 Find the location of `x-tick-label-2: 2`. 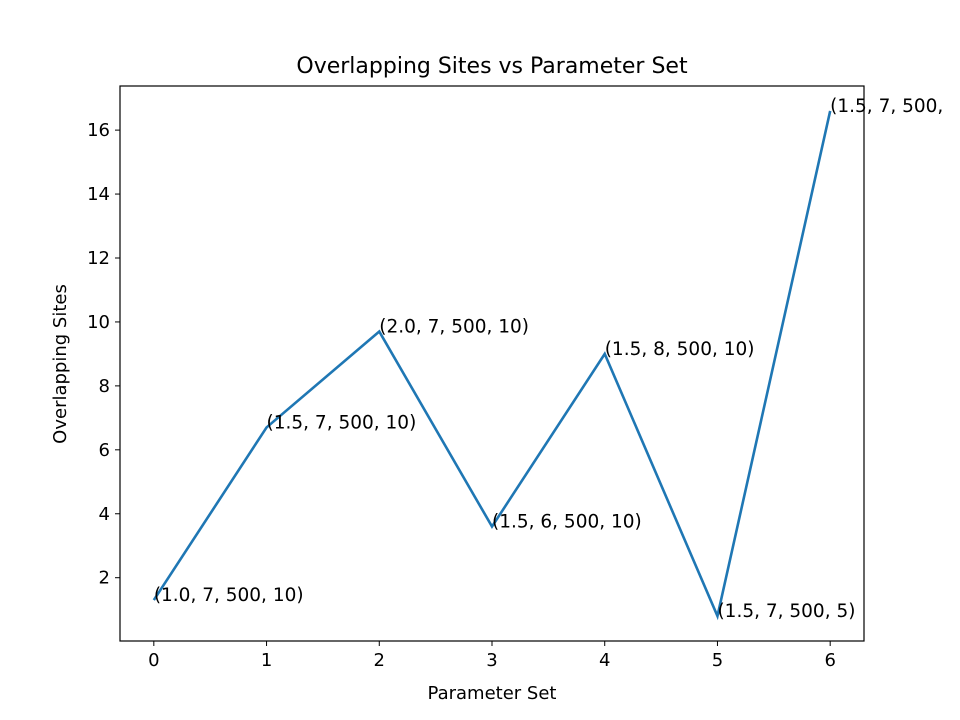

x-tick-label-2: 2 is located at coordinates (379, 660).